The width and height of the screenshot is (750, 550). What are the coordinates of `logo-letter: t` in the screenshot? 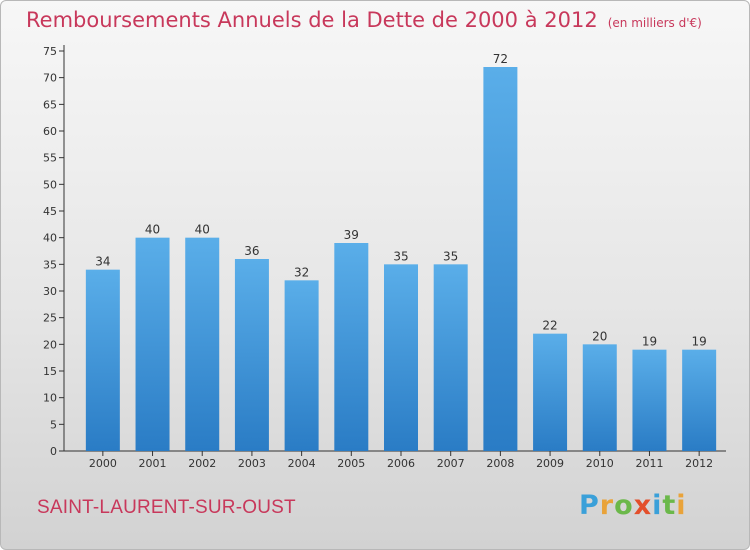 It's located at (669, 505).